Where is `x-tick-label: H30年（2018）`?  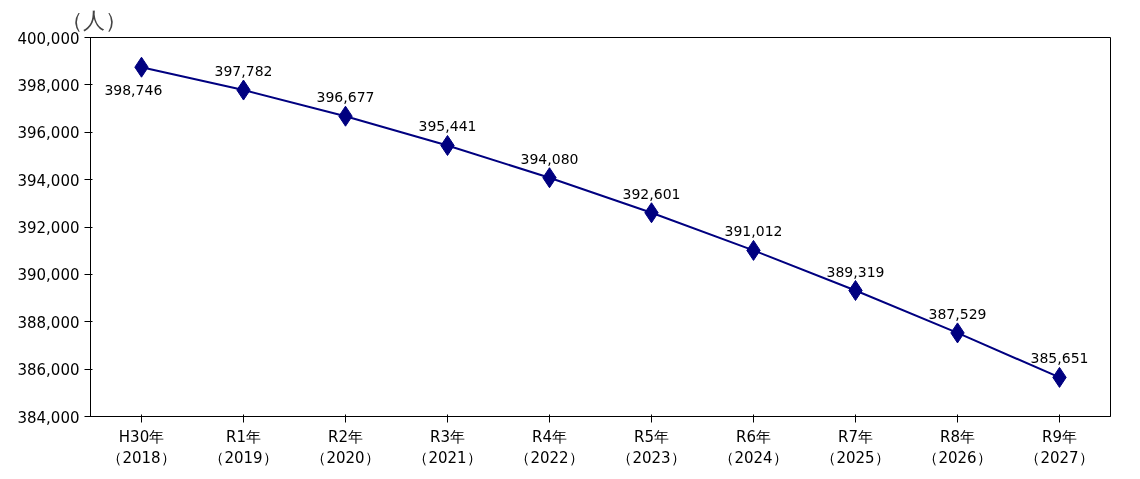 x-tick-label: H30年（2018） is located at coordinates (141, 447).